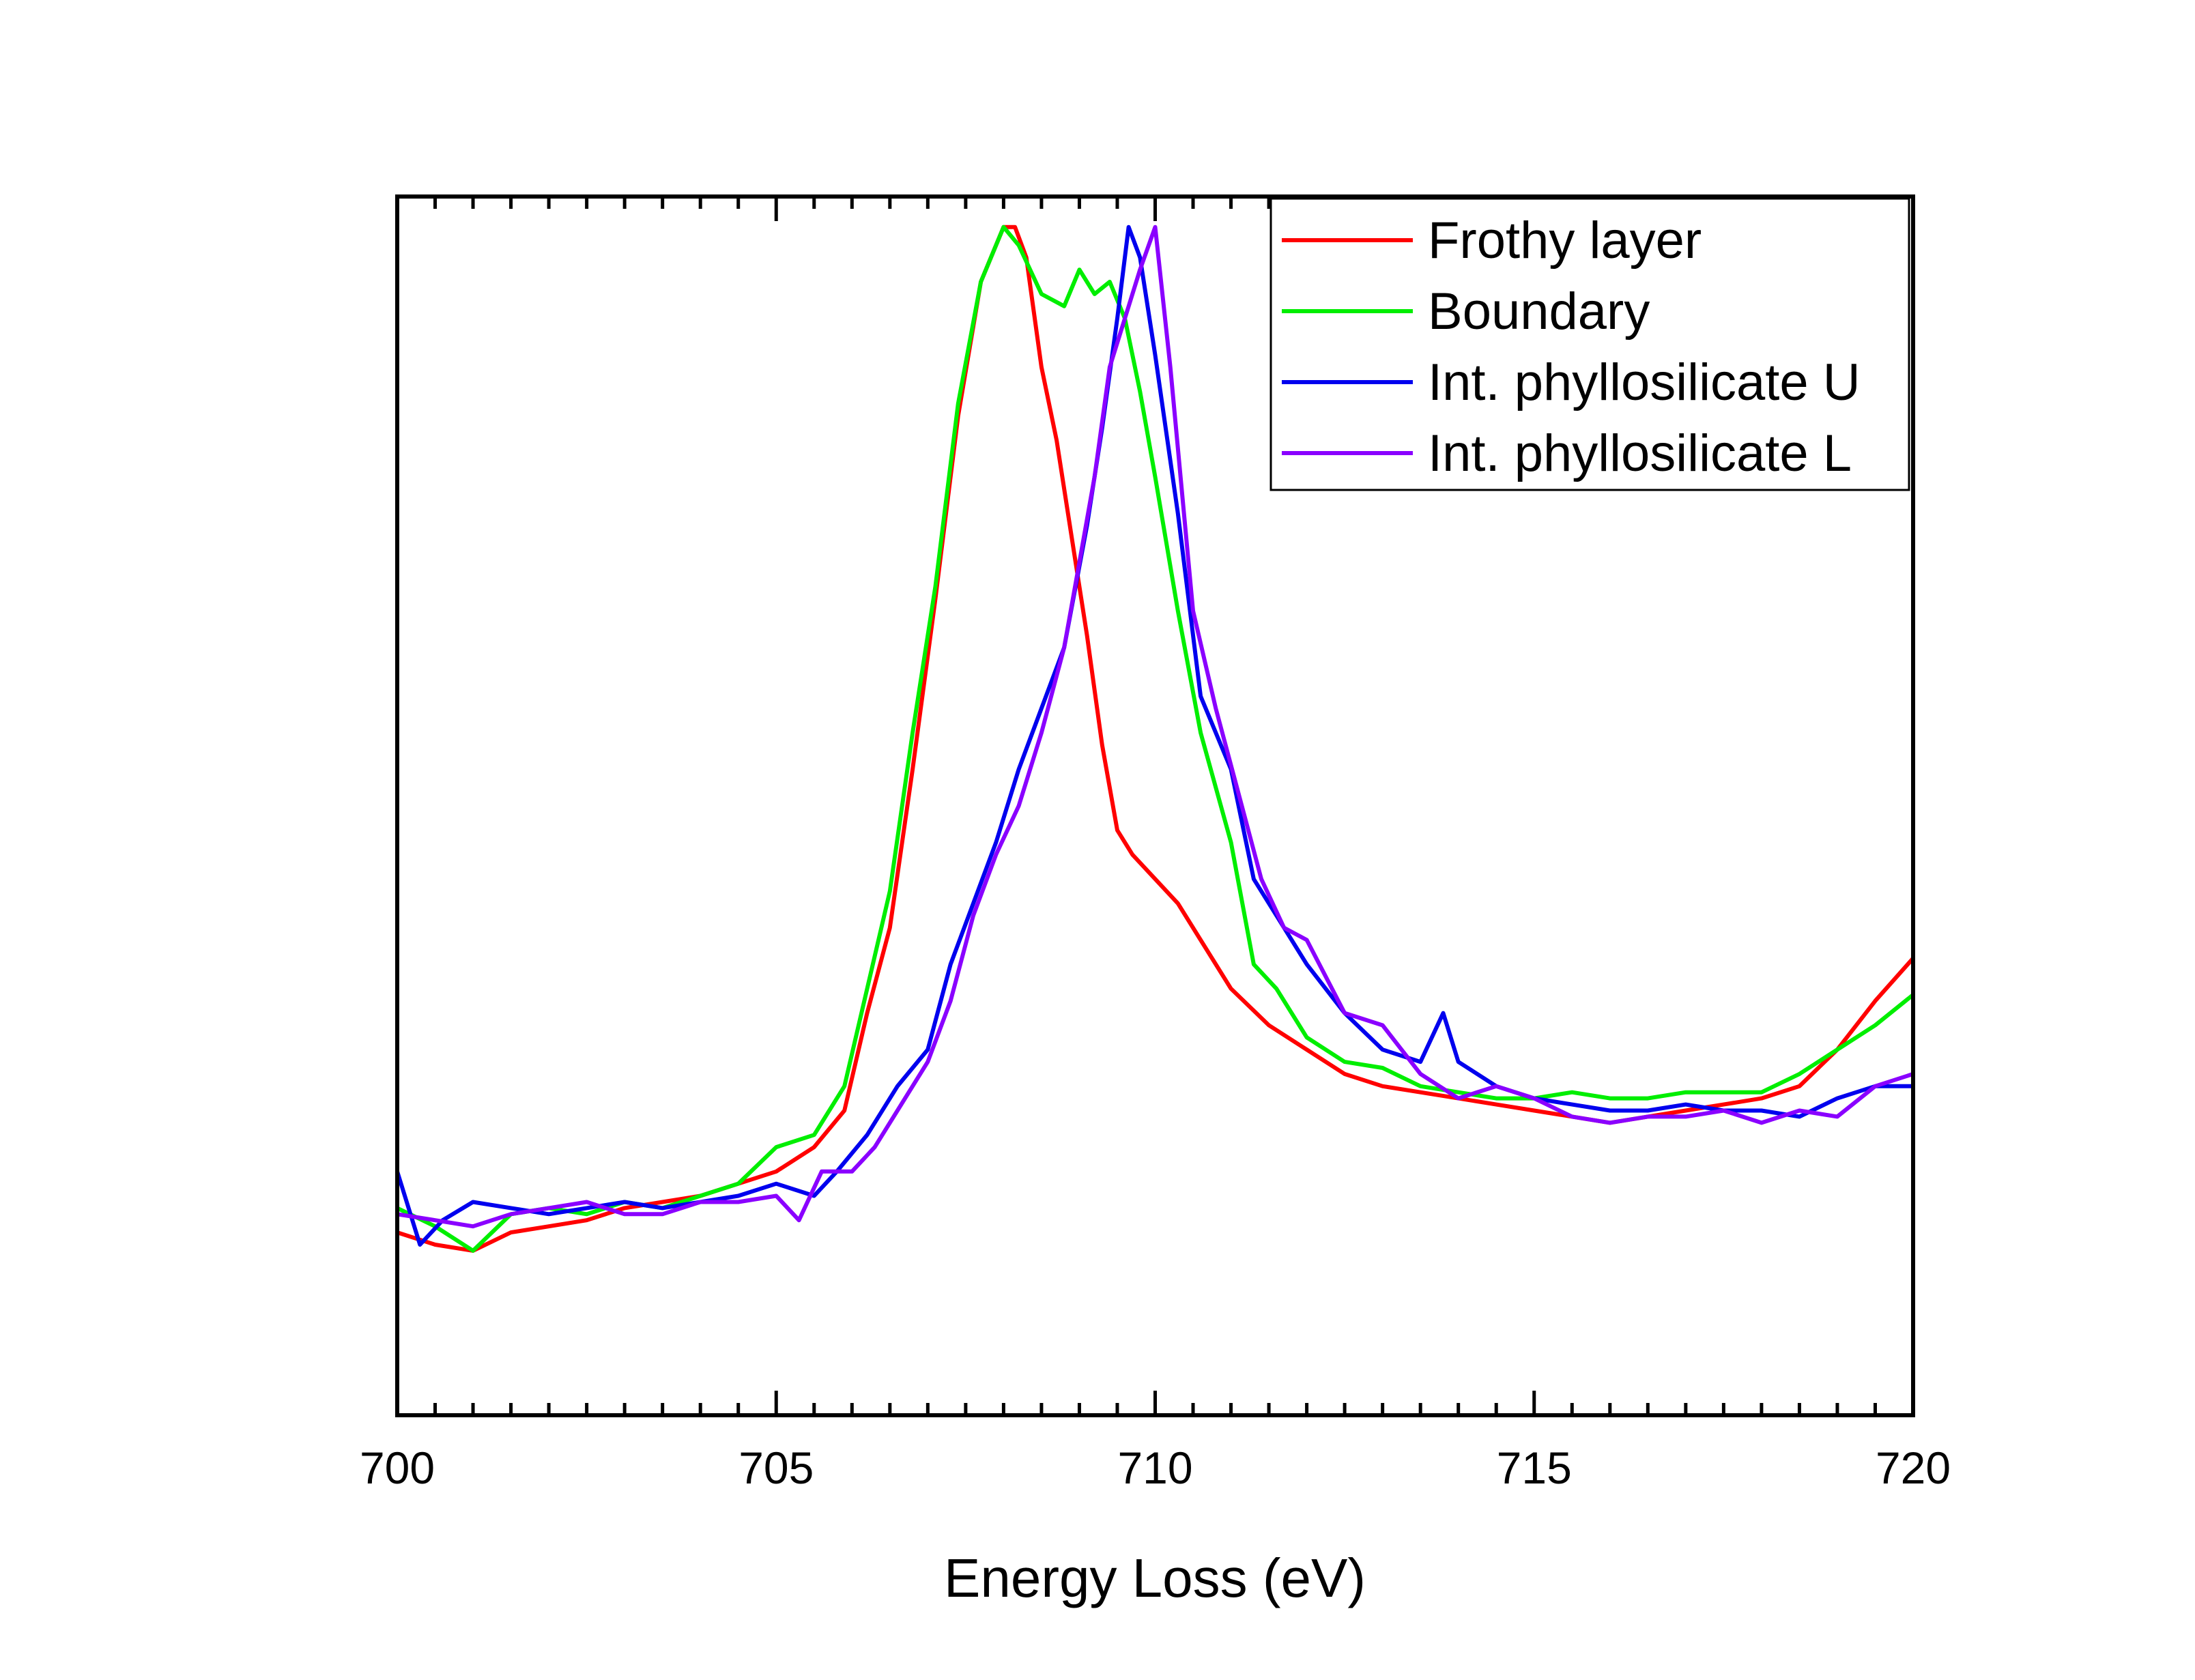 This screenshot has width=2195, height=1680. What do you see at coordinates (1155, 1578) in the screenshot?
I see `x-axis-label: Energy Loss (eV)` at bounding box center [1155, 1578].